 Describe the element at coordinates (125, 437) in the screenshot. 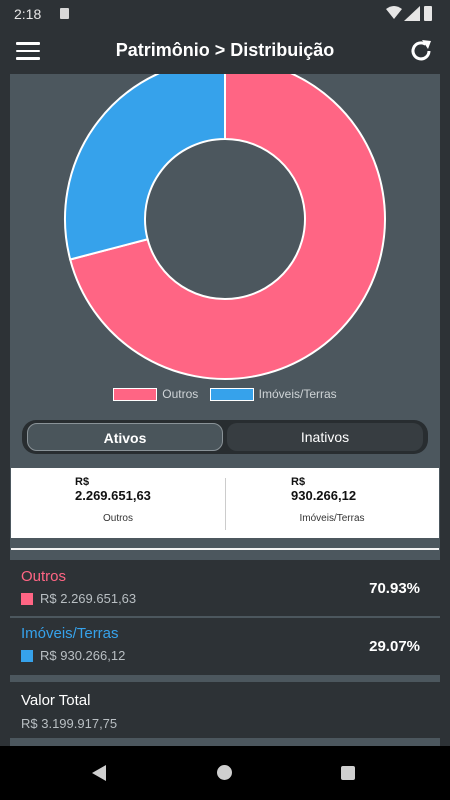

I see `tab-ativos: Ativos` at that location.